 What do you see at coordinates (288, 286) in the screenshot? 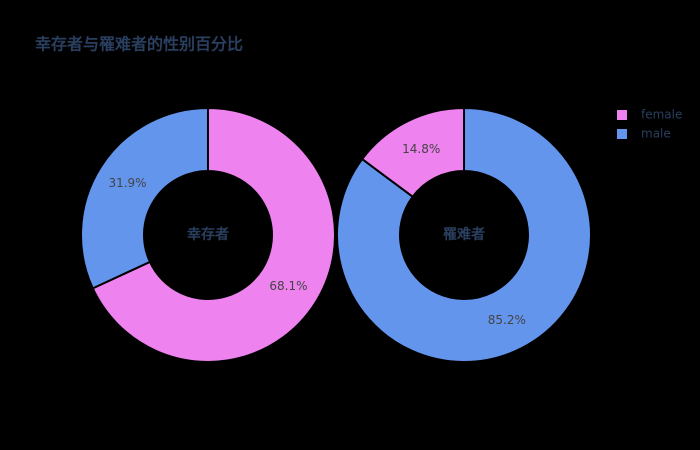
I see `slice-label: 68.1%` at bounding box center [288, 286].